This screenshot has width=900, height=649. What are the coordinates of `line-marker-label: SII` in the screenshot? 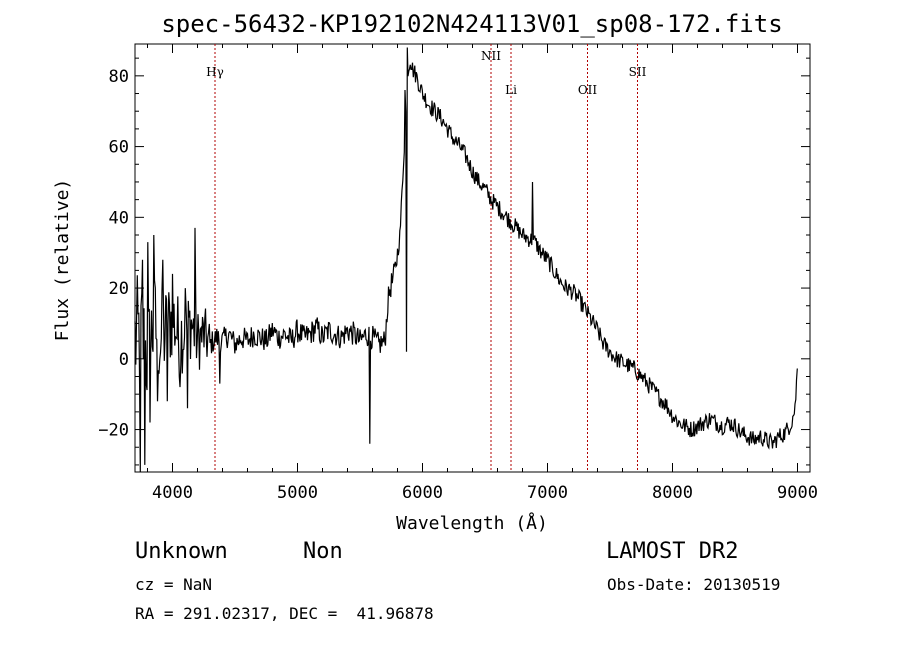 It's located at (638, 72).